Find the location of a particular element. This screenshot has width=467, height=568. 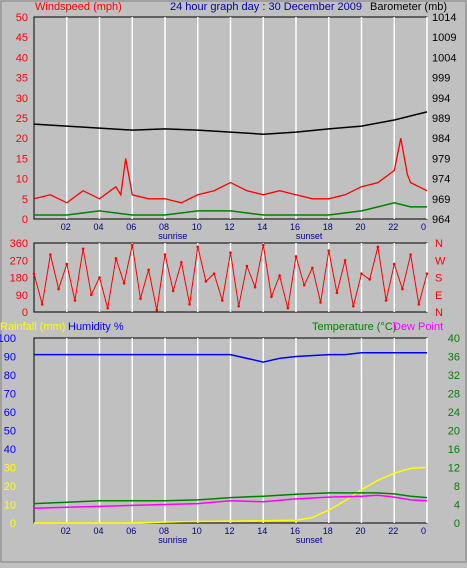

y-right-tick-label: 964 is located at coordinates (441, 220).